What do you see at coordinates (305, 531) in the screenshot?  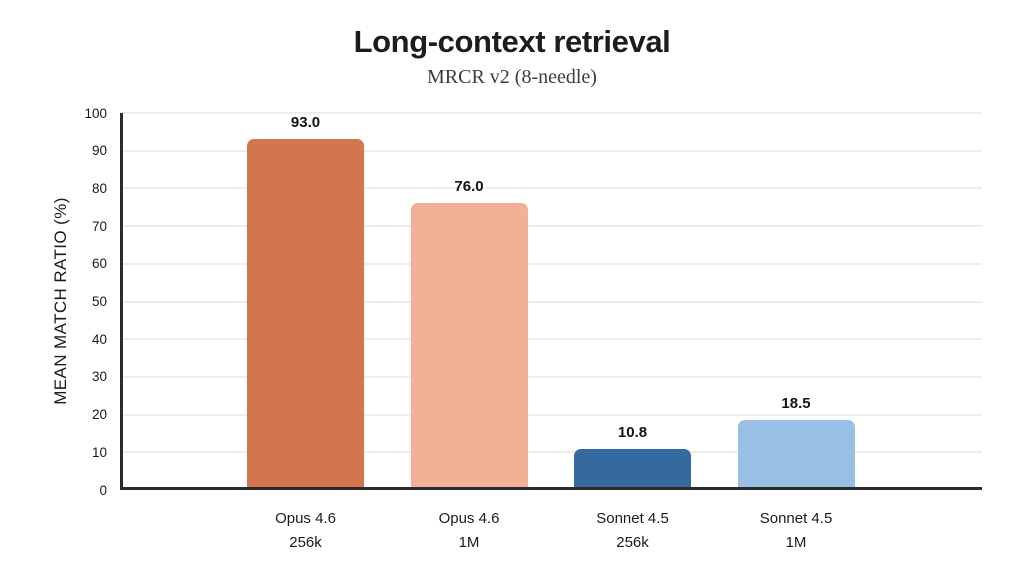 I see `x-category-label: Opus 4.6 256k` at bounding box center [305, 531].